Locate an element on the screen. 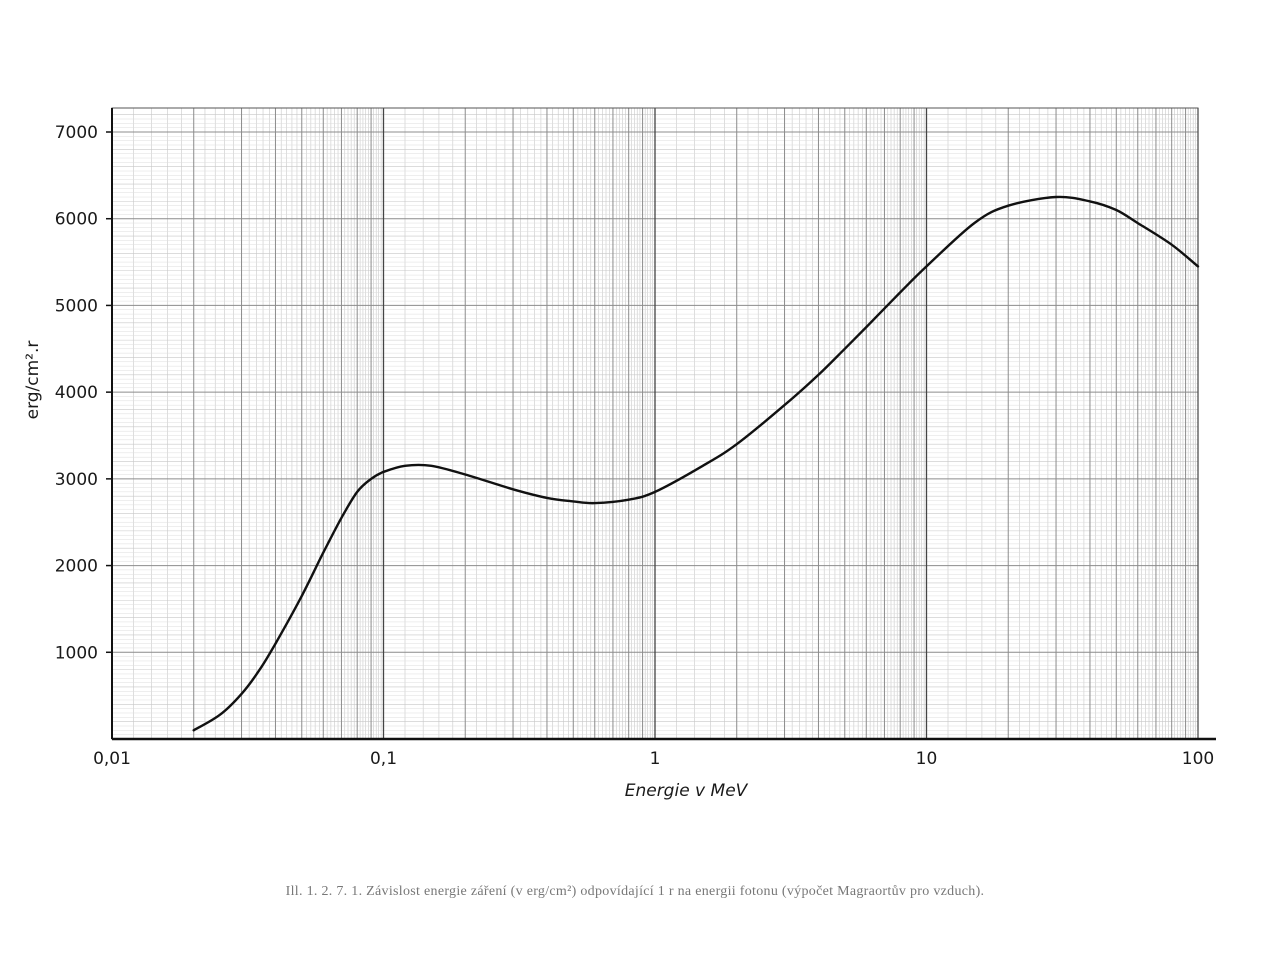 Image resolution: width=1270 pixels, height=969 pixels. x-tick-label: 10 is located at coordinates (927, 759).